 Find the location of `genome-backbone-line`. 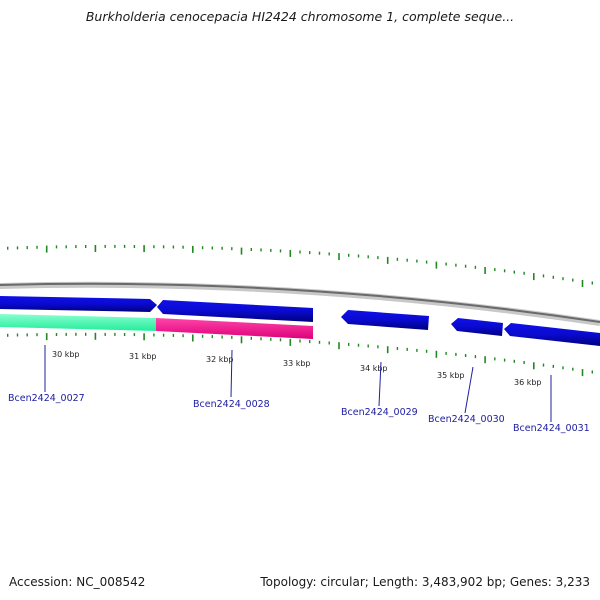

genome-backbone-line is located at coordinates (300, 302).